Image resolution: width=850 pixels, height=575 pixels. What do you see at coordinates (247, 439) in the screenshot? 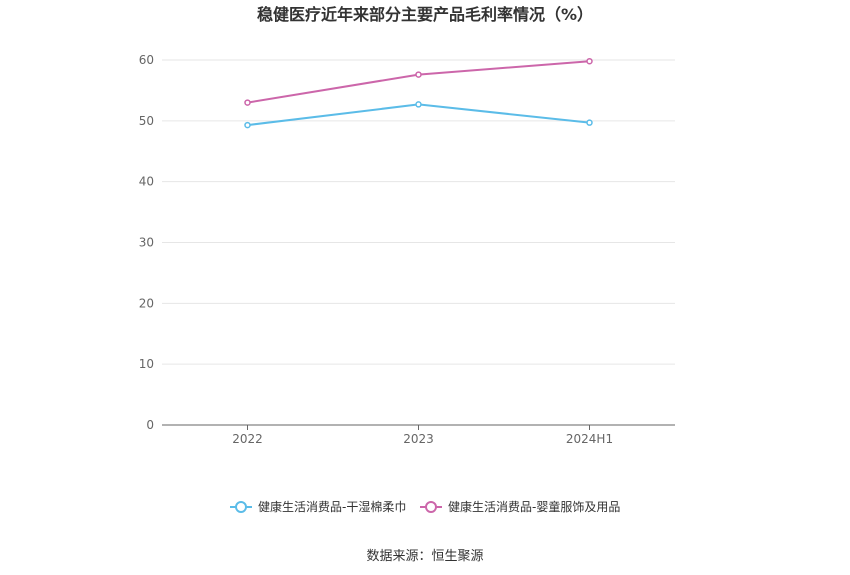
I see `x-tick-label: 2022` at bounding box center [247, 439].